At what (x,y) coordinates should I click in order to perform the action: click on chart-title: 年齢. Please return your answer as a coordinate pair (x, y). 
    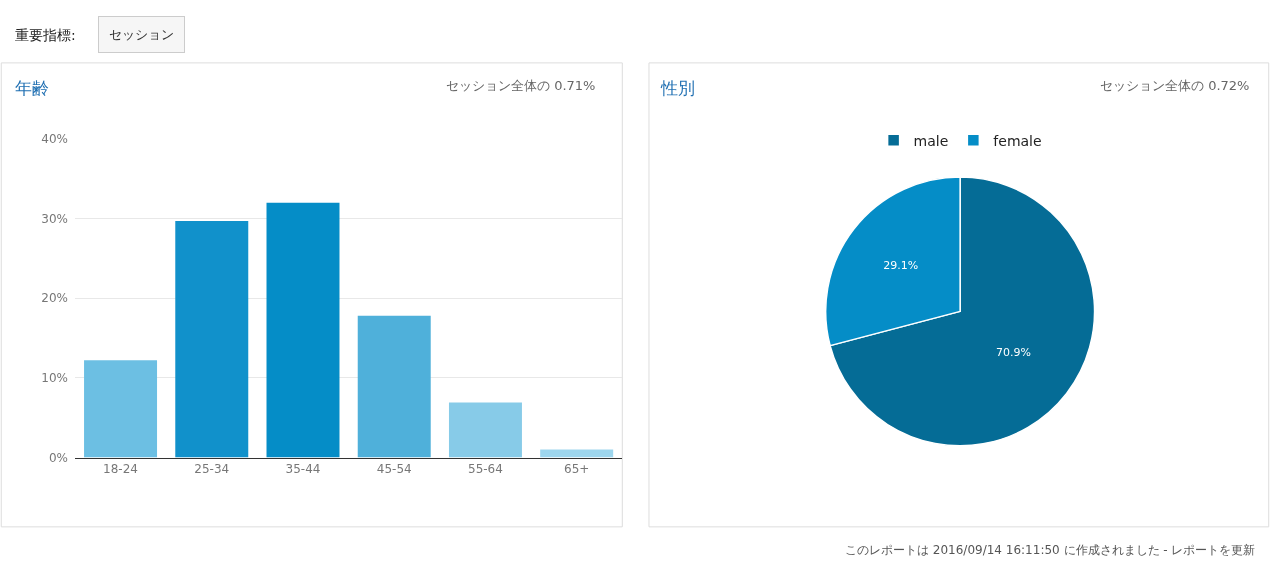
    Looking at the image, I should click on (32, 88).